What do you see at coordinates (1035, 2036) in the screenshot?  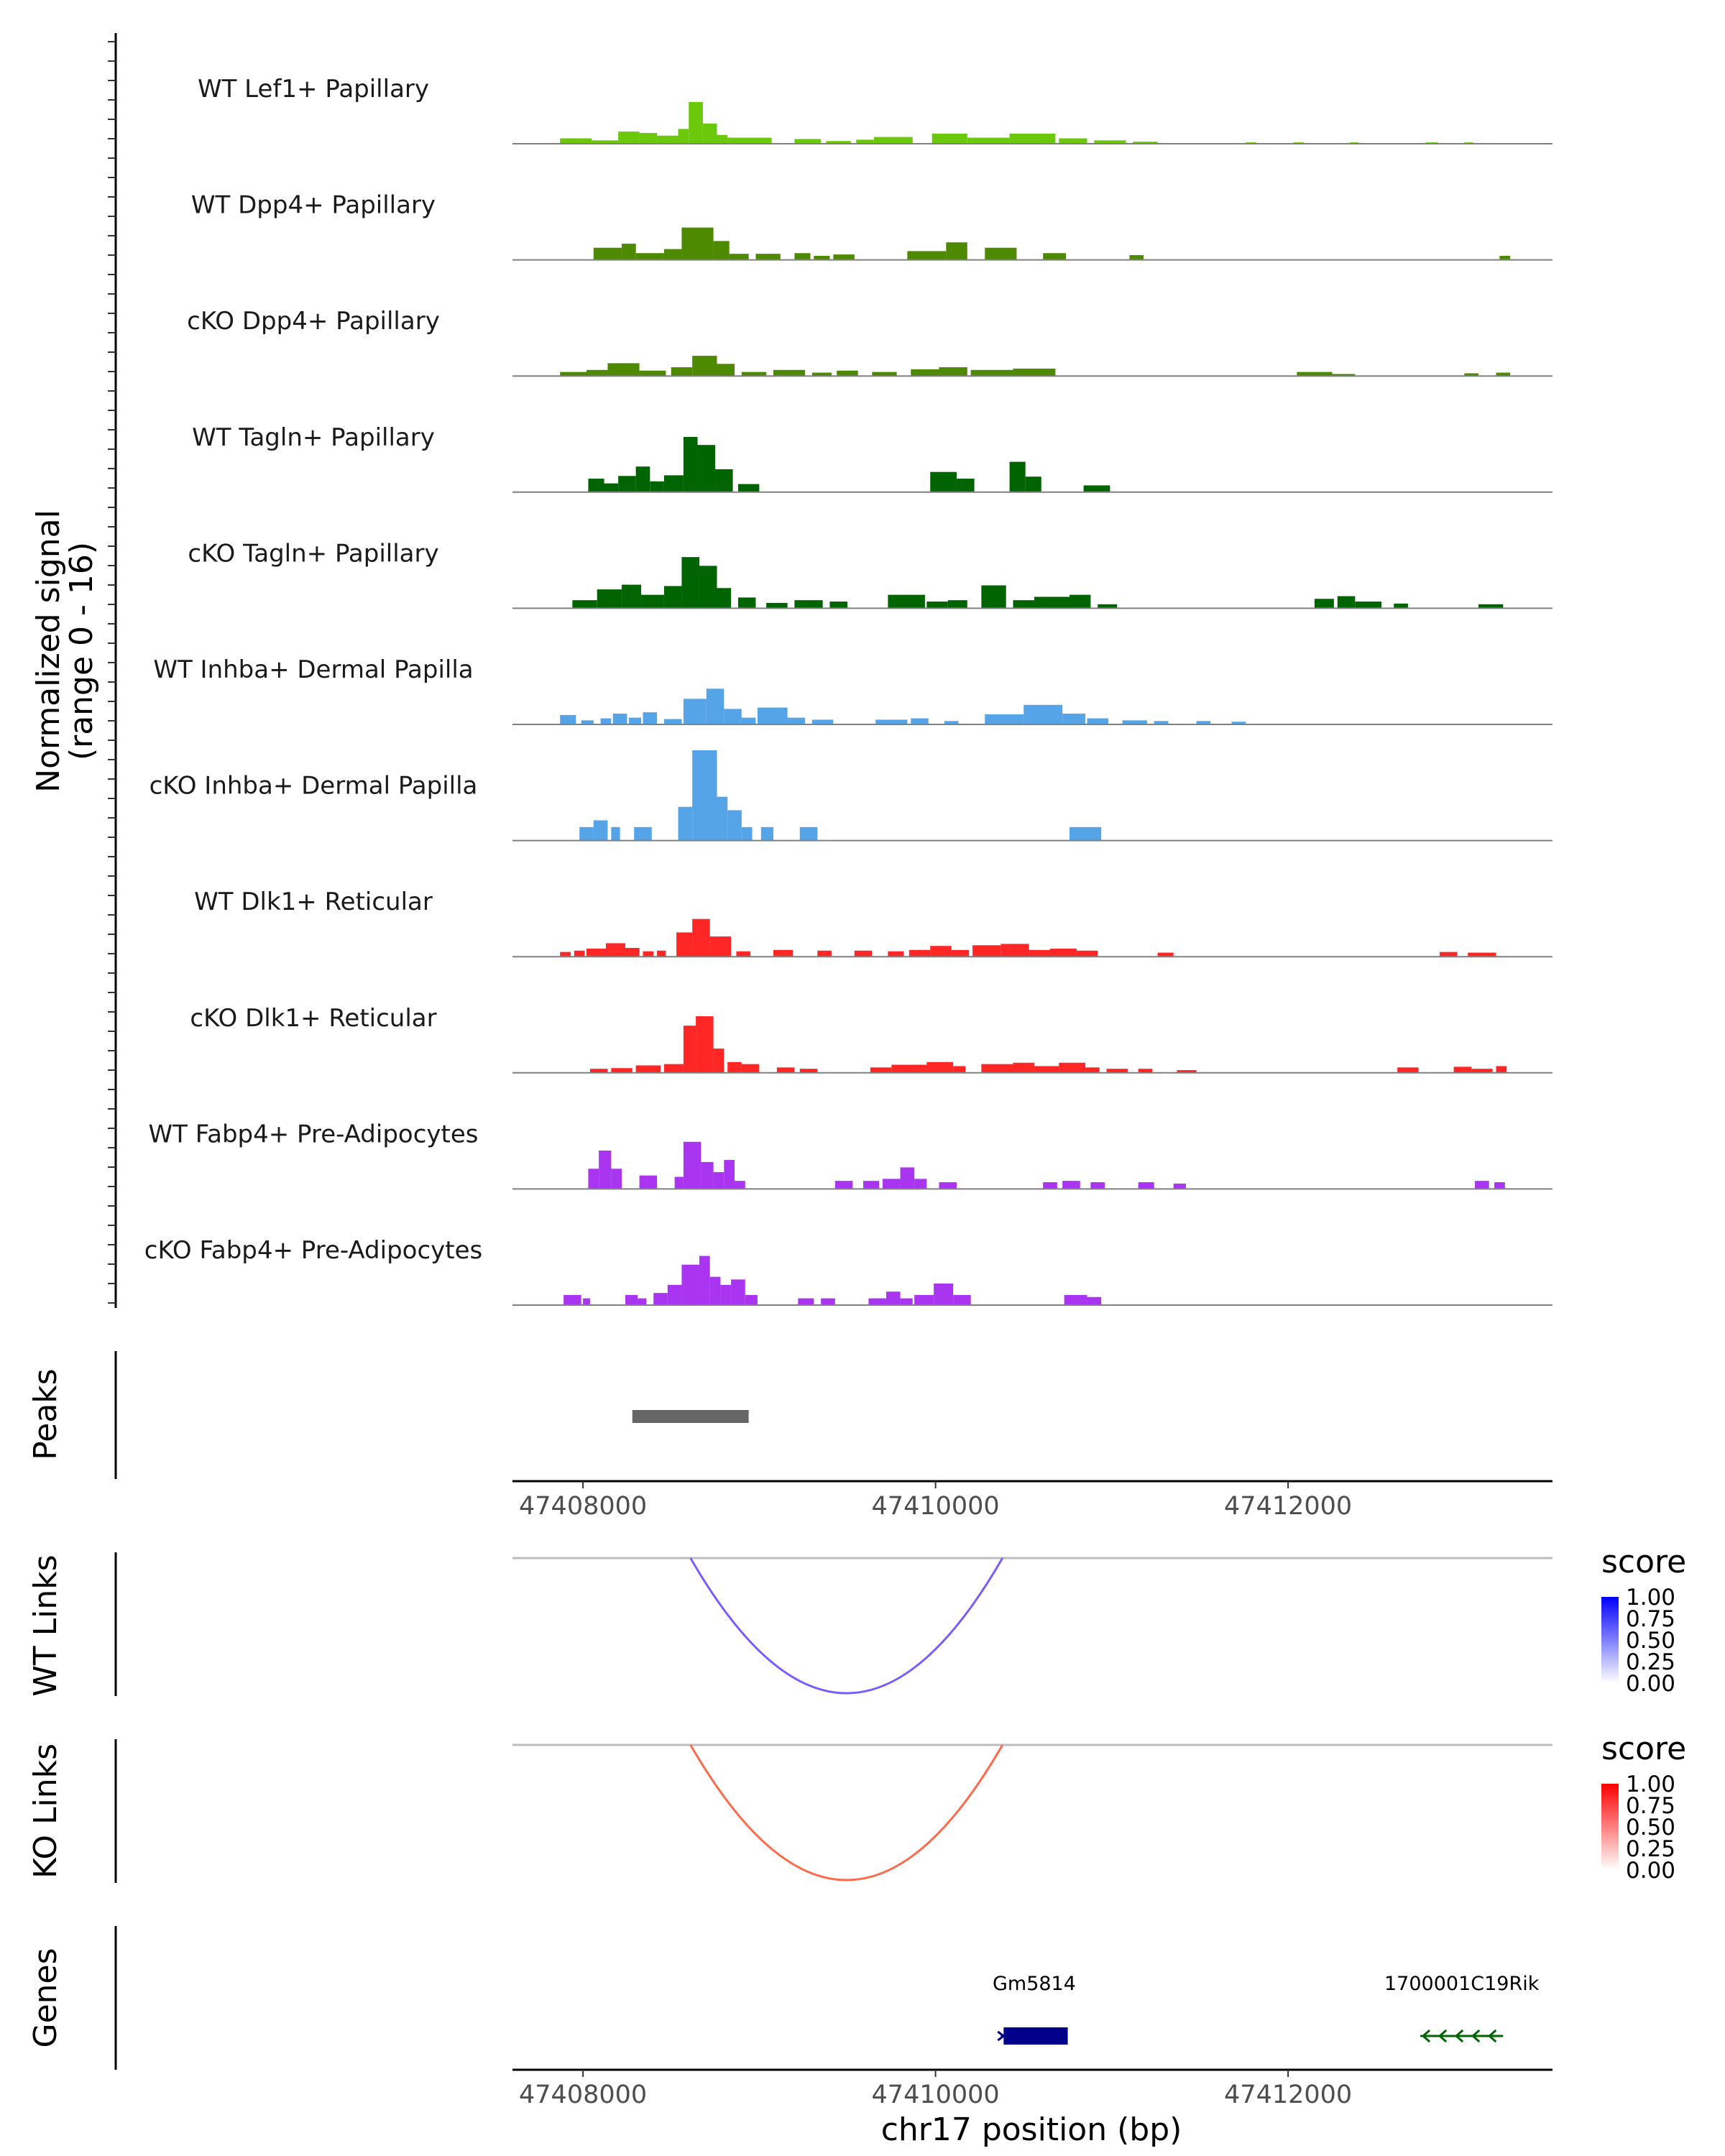 I see `gene-exon` at bounding box center [1035, 2036].